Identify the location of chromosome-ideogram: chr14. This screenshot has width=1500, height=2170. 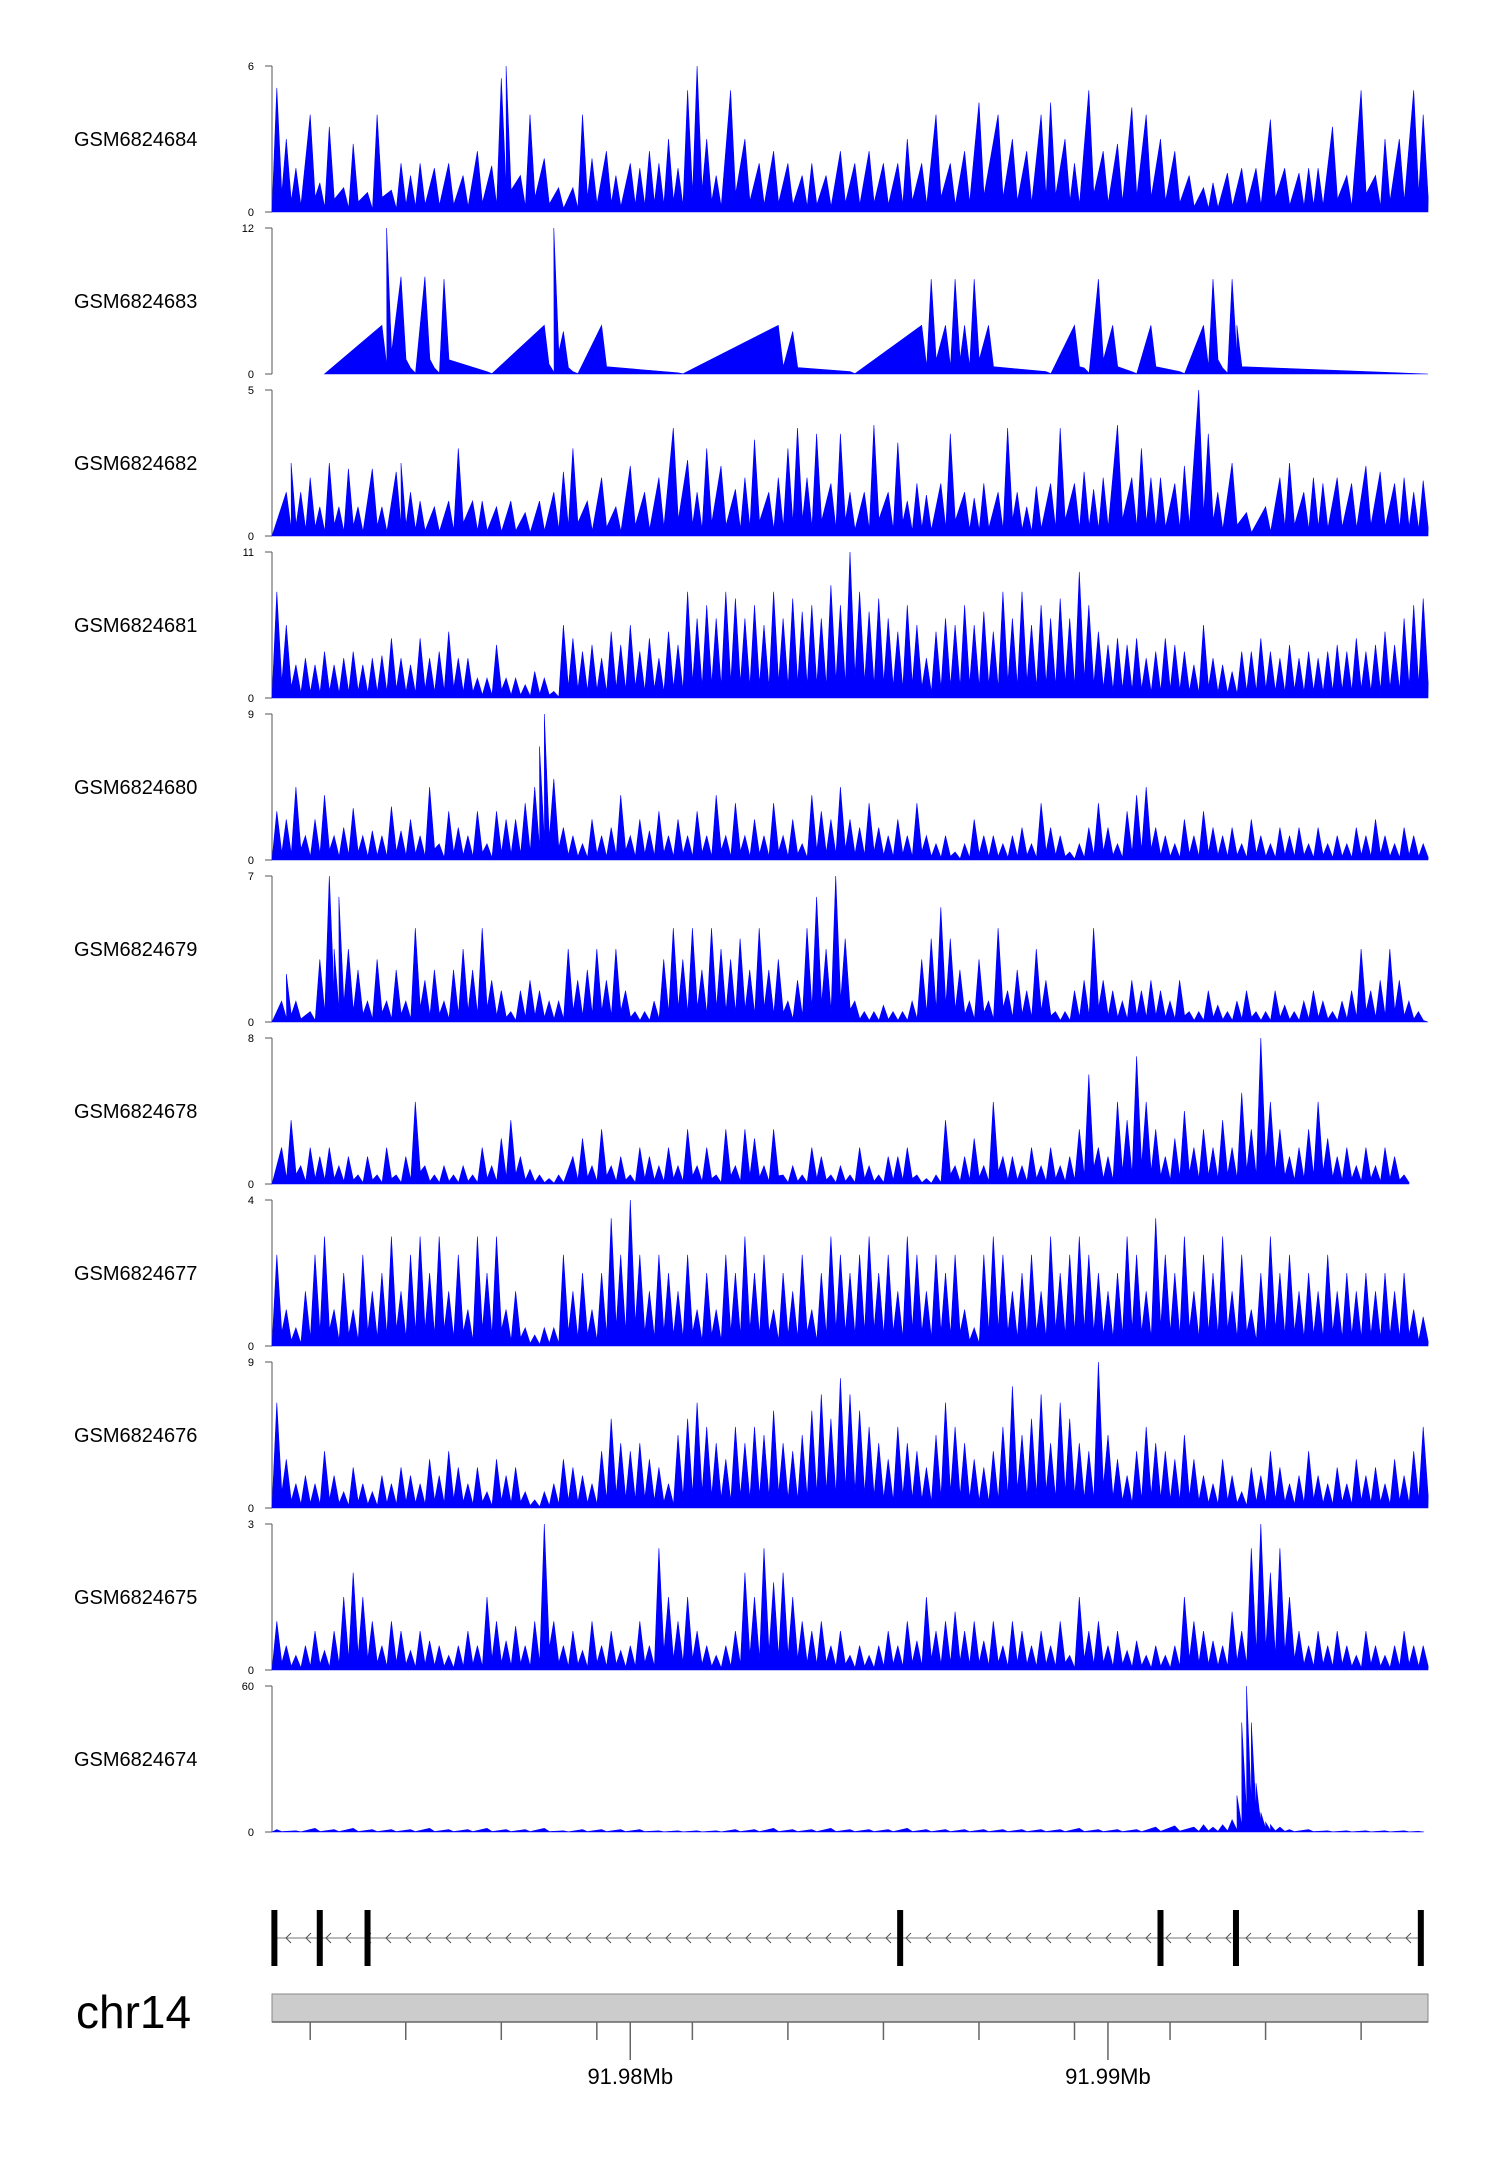
(752, 2012).